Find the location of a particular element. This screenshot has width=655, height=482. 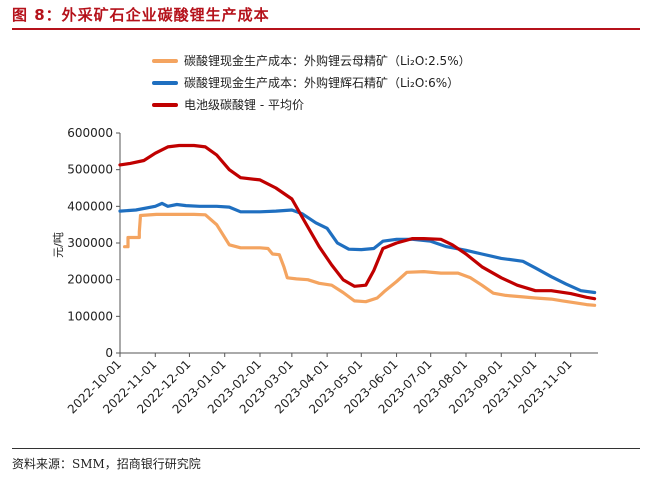

legend-swatch-battery-grade-price is located at coordinates (165, 105).